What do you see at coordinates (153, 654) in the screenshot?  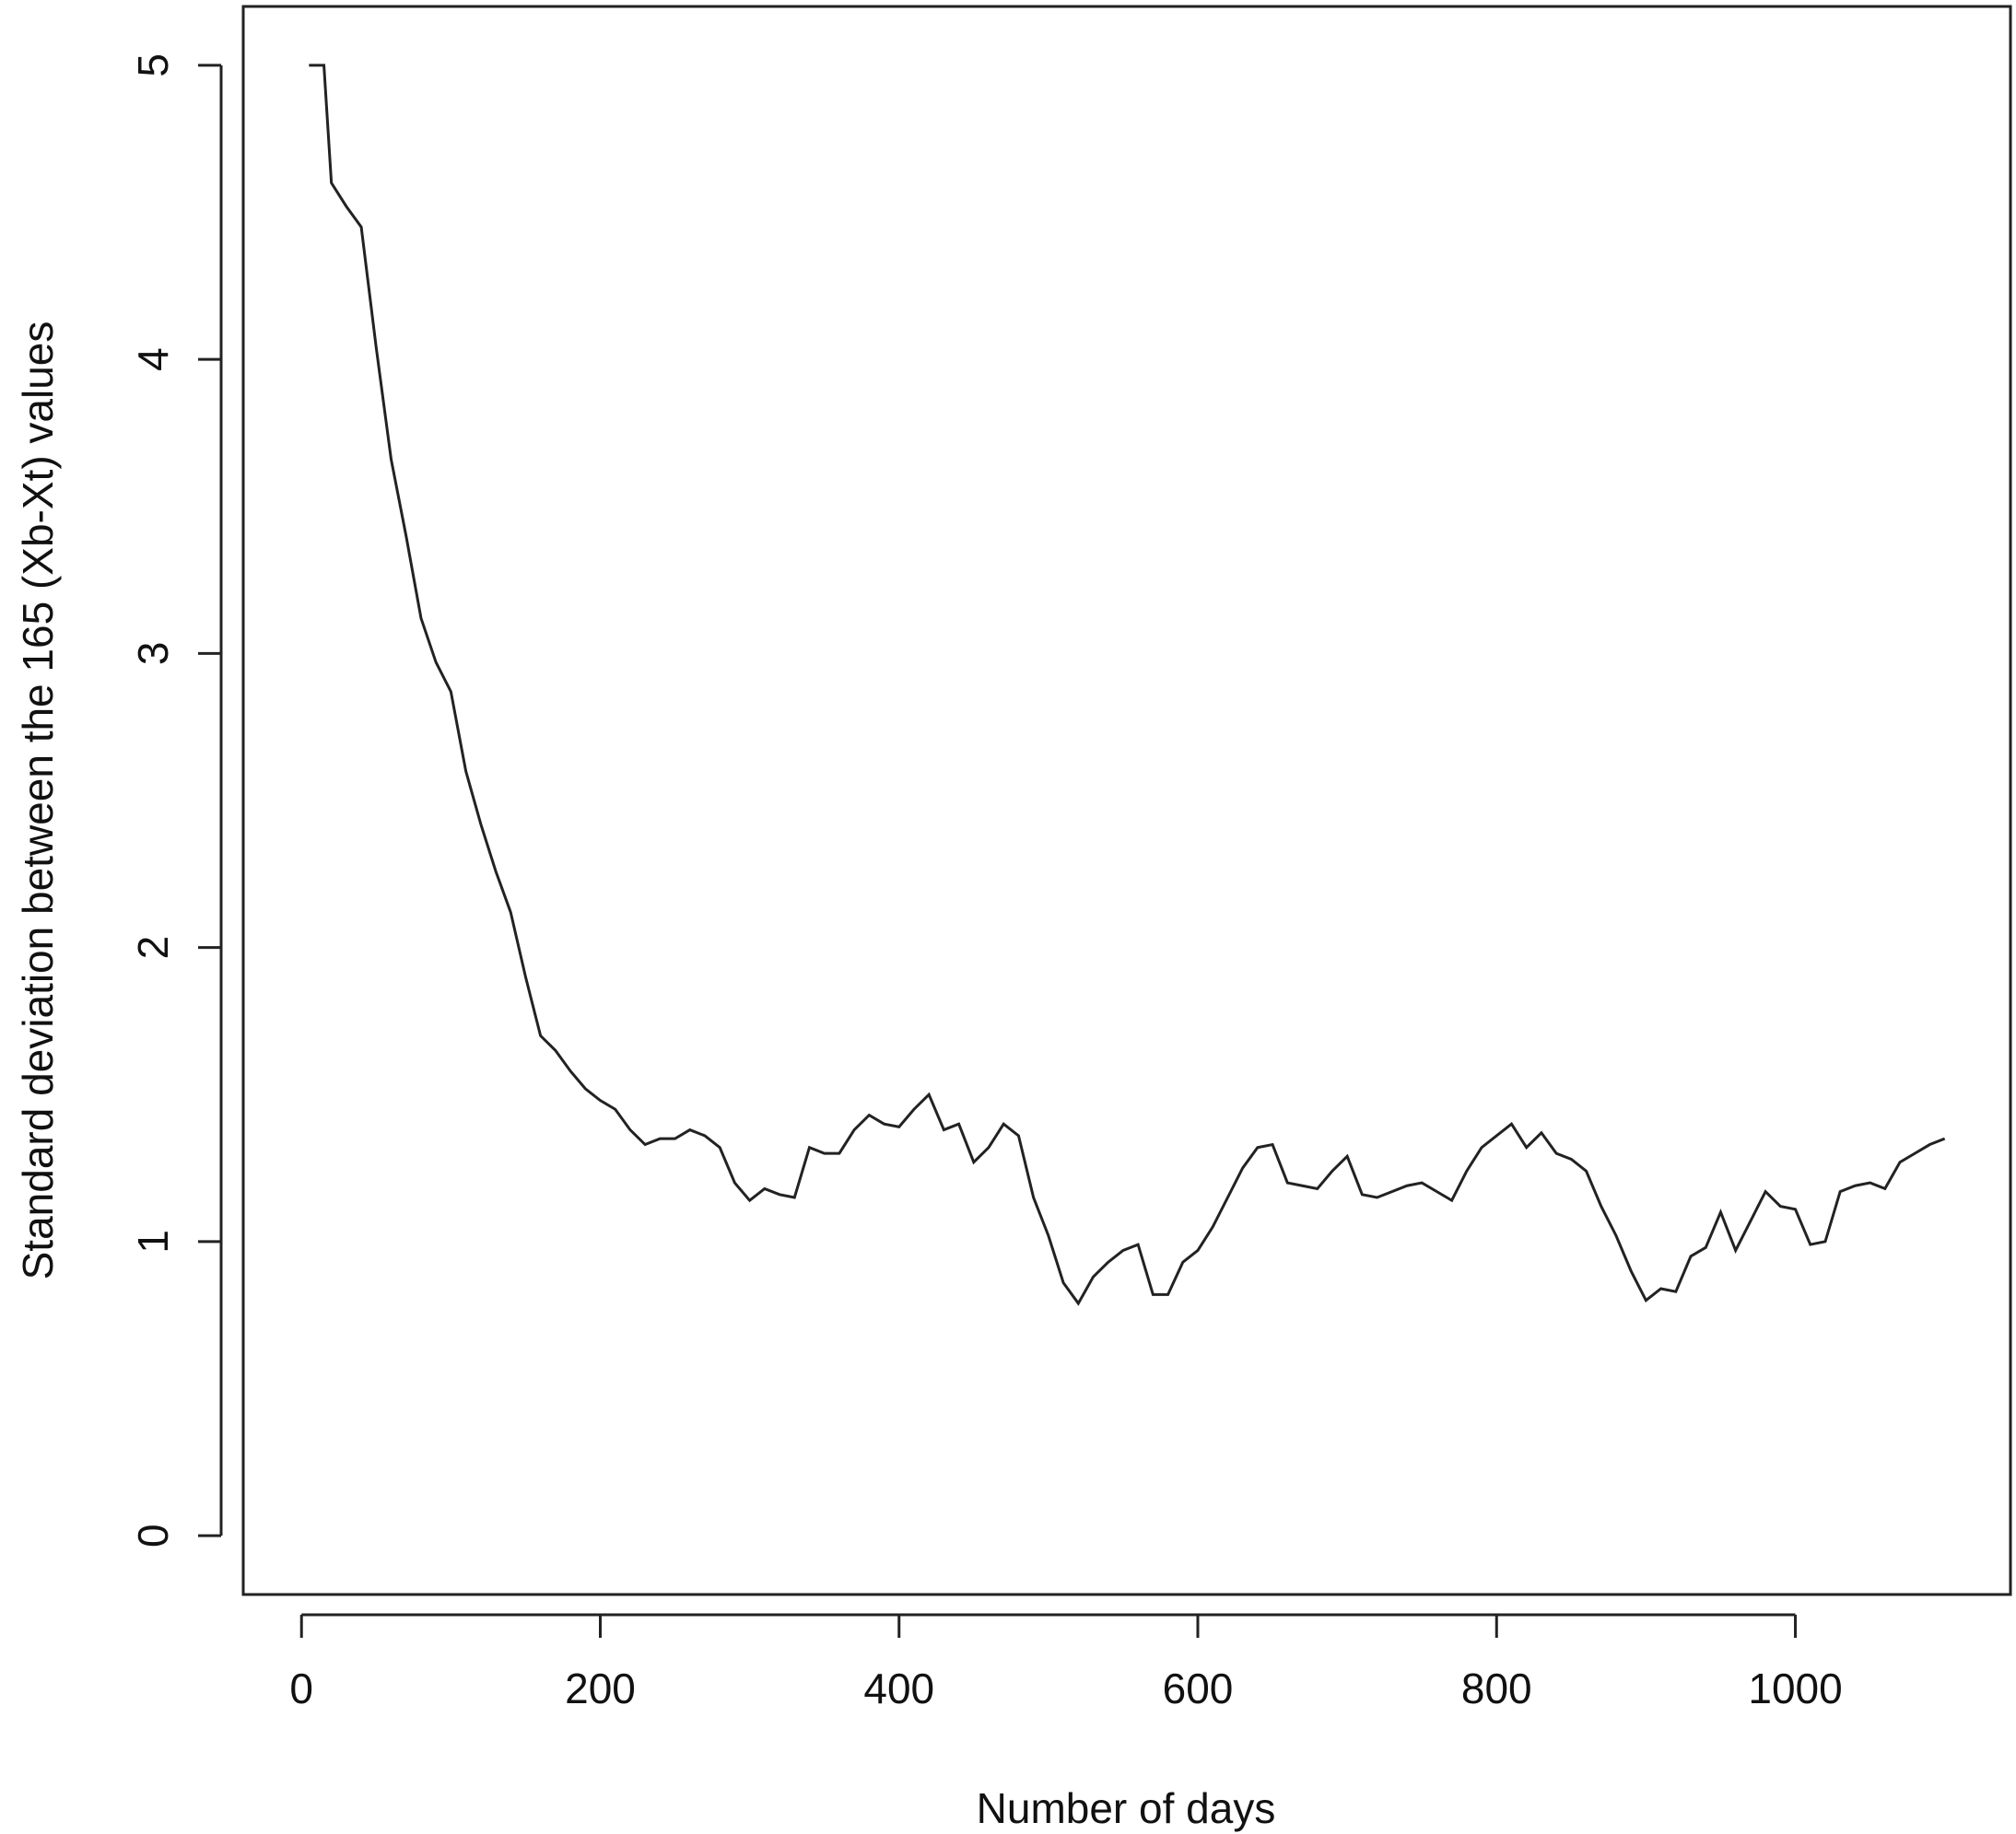 I see `y-tick-label: 3` at bounding box center [153, 654].